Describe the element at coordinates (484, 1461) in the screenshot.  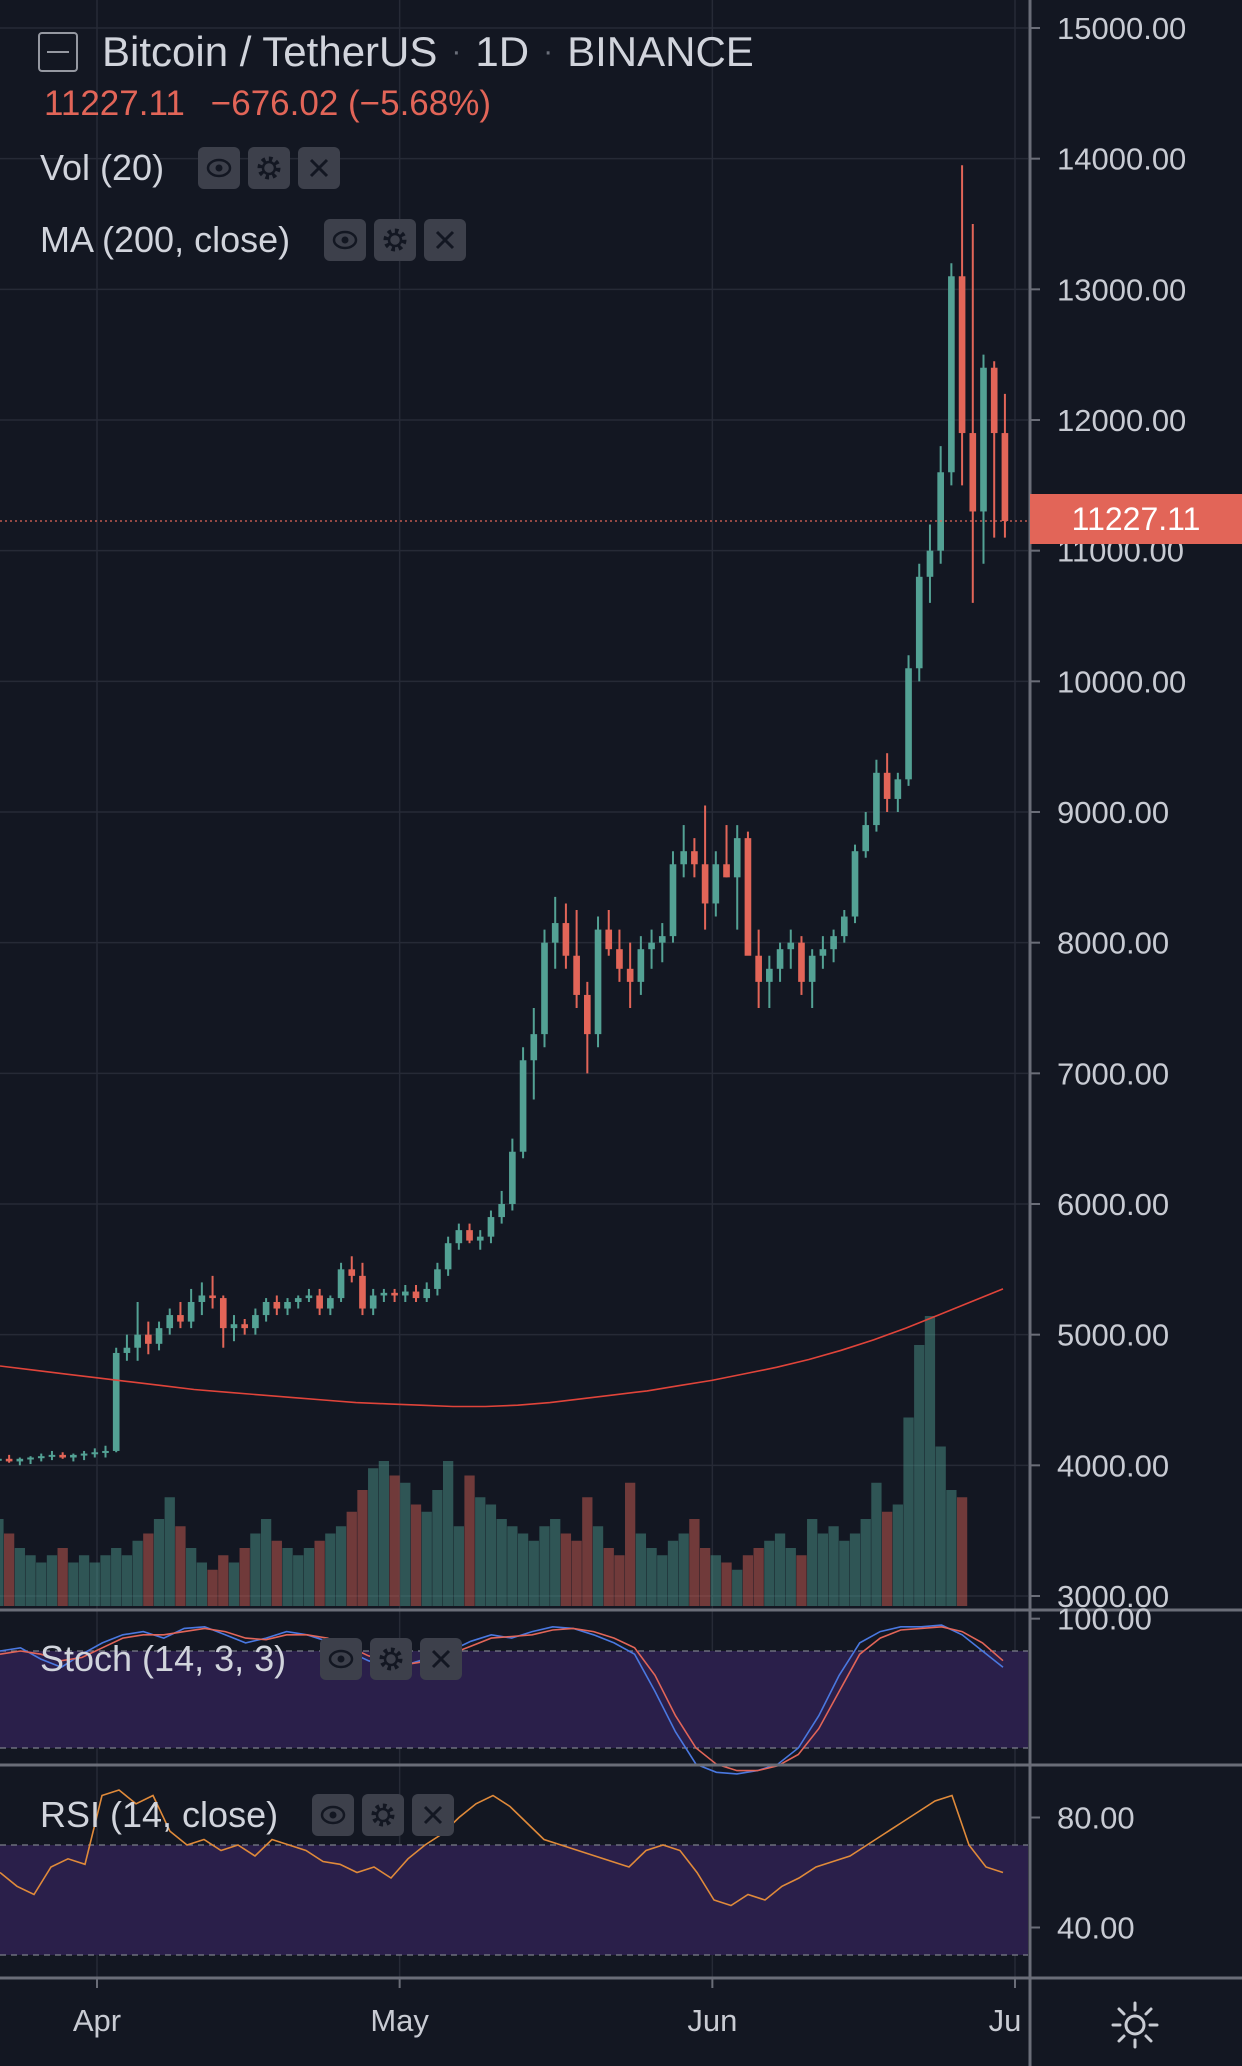
I see `volume-bars` at that location.